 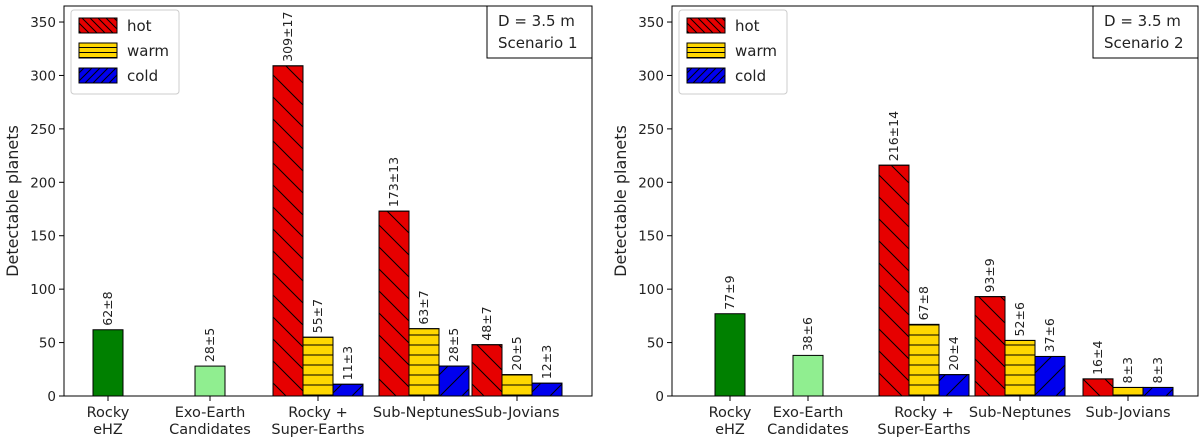 I want to click on bar-value-label: 216±14, so click(x=893, y=136).